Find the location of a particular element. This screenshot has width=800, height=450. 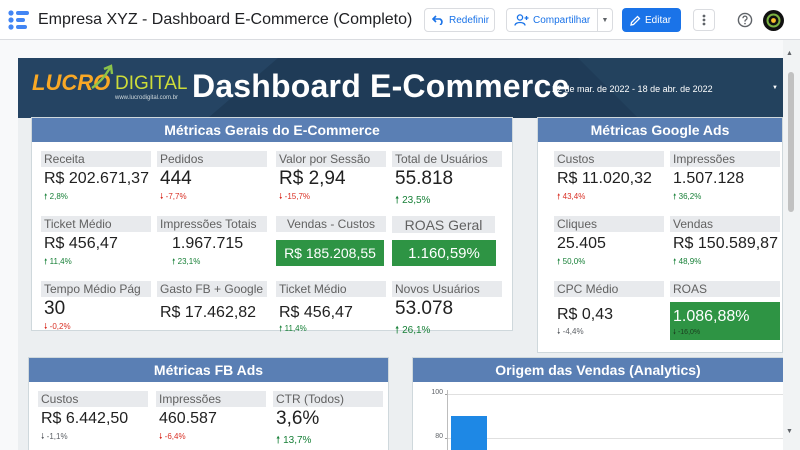

metric-delta: 🠕 13,7% is located at coordinates (293, 441).